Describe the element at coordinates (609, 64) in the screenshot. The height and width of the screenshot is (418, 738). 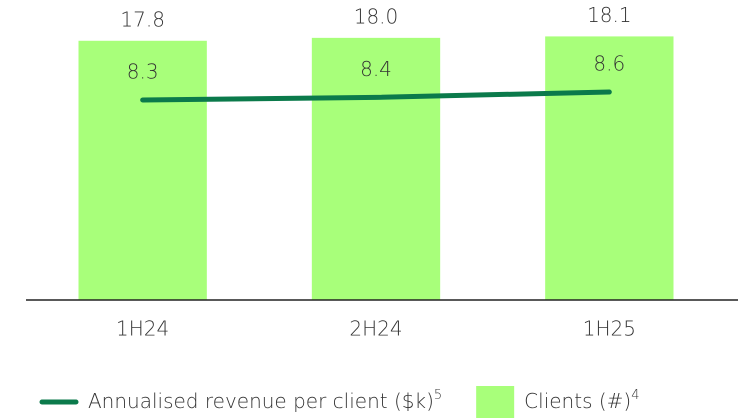
I see `line-value-label: 8.6` at that location.